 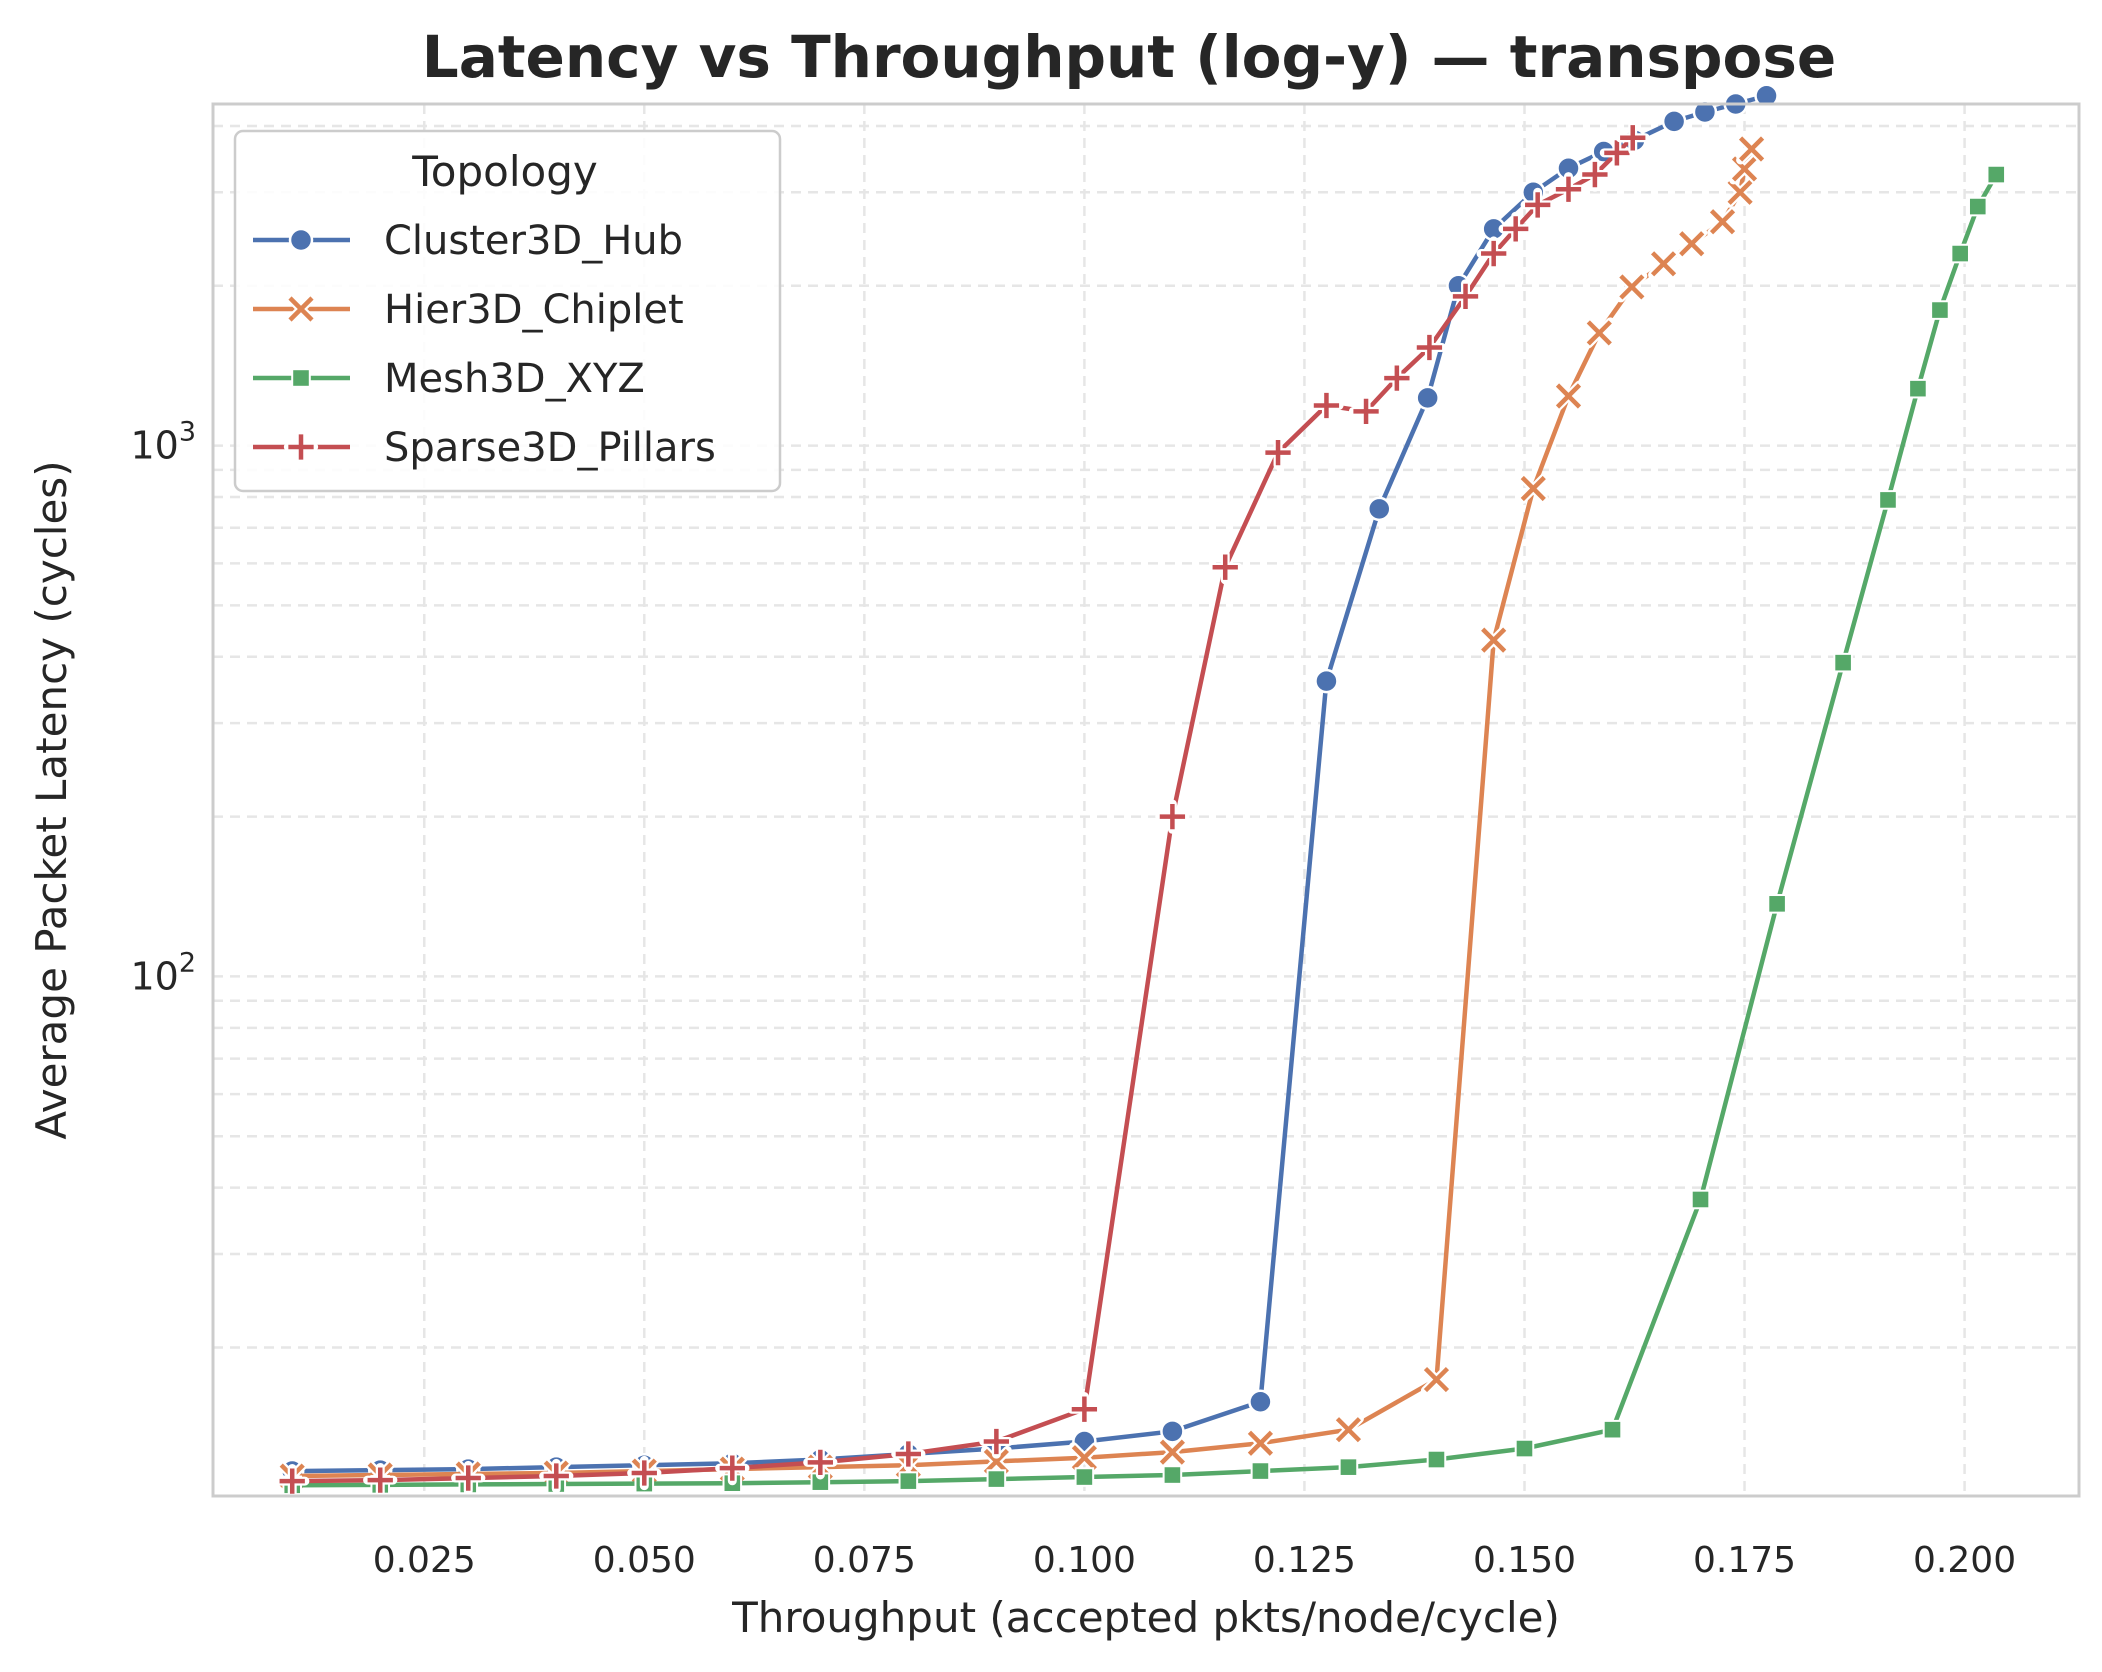 What do you see at coordinates (1524, 1560) in the screenshot?
I see `x-tick-label: 0.150` at bounding box center [1524, 1560].